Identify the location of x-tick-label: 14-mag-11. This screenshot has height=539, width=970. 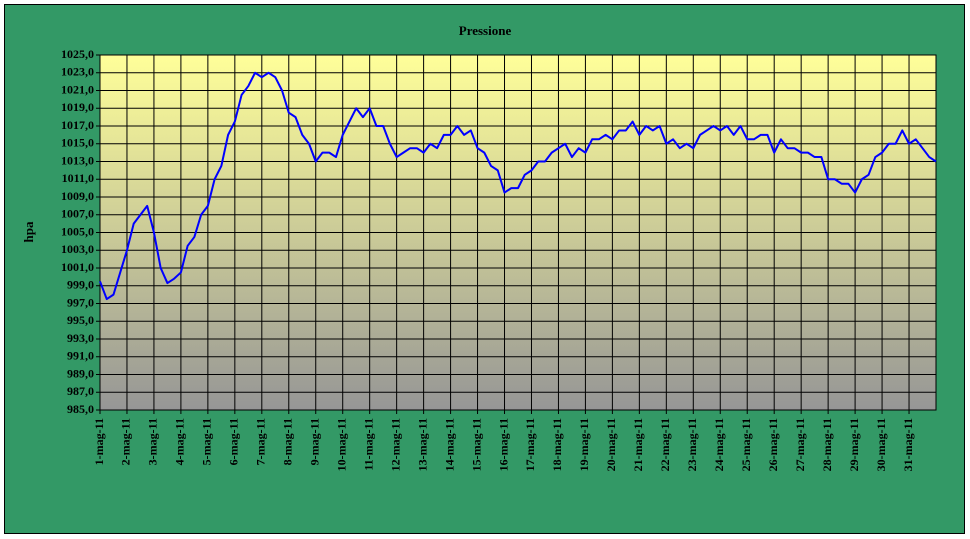
(449, 444).